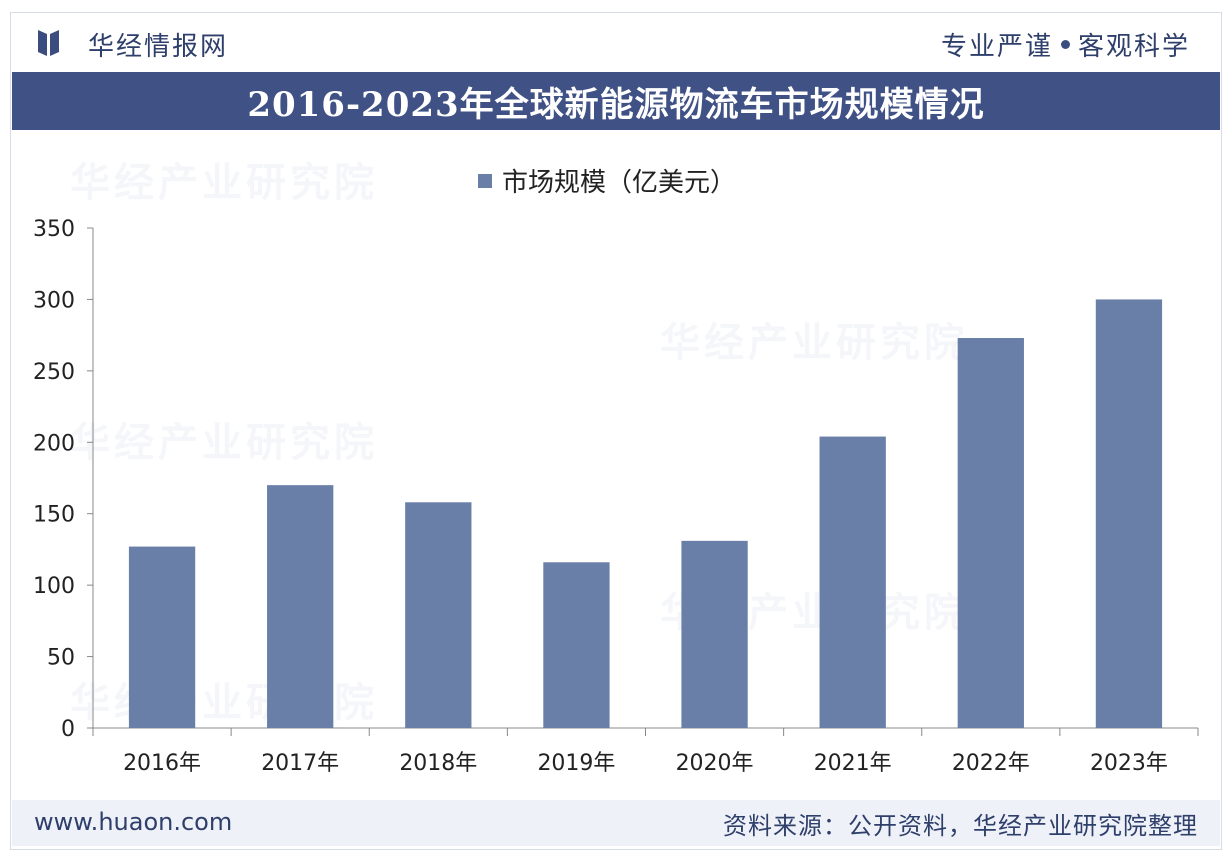 Image resolution: width=1232 pixels, height=866 pixels. Describe the element at coordinates (485, 180) in the screenshot. I see `legend-swatch` at that location.